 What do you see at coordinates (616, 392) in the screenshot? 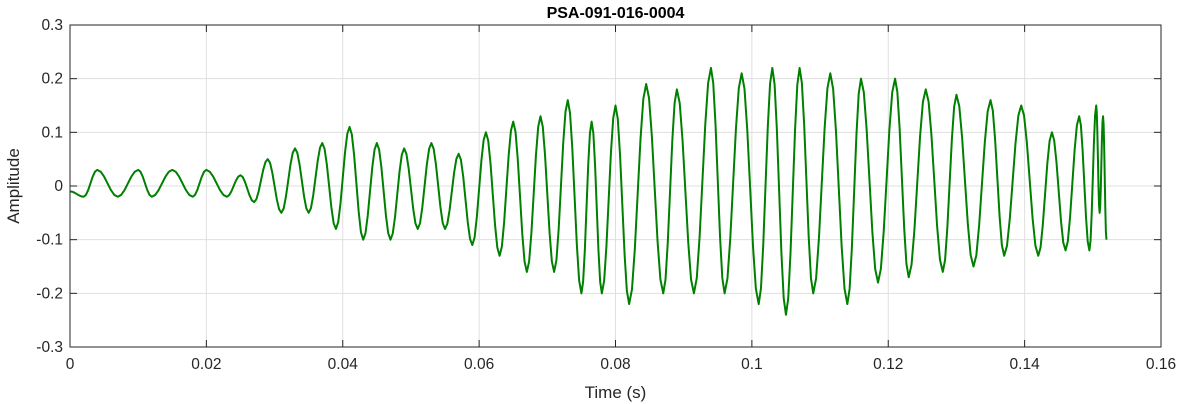
I see `x-axis-label: Time (s)` at bounding box center [616, 392].